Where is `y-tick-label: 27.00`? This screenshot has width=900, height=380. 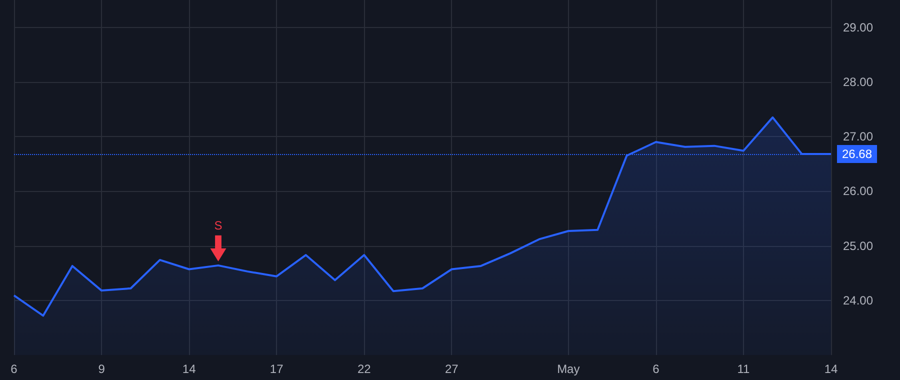
y-tick-label: 27.00 is located at coordinates (858, 137).